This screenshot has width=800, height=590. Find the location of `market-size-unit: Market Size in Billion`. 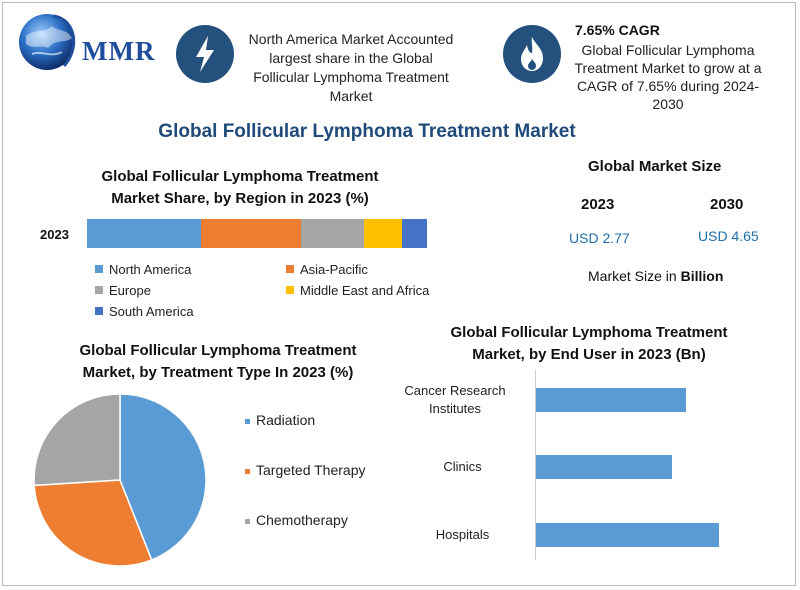

market-size-unit: Market Size in Billion is located at coordinates (655, 276).